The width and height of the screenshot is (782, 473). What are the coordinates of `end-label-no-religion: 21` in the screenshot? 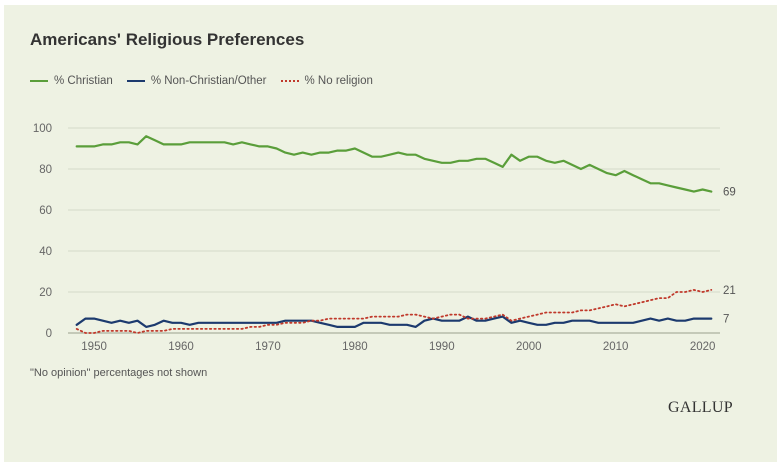 It's located at (729, 291).